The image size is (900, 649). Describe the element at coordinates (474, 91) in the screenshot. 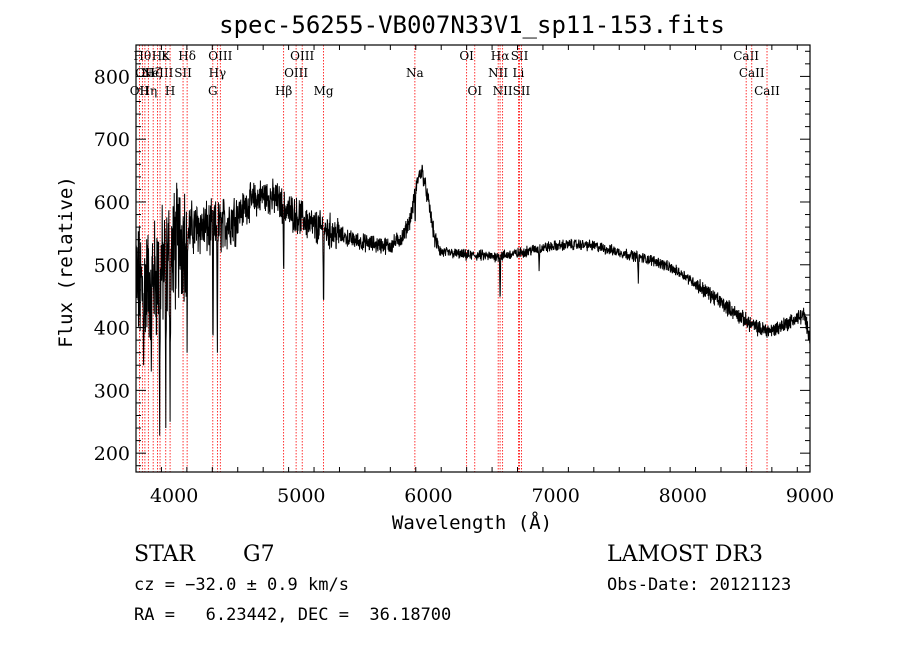

I see `line-label-20: OI` at that location.